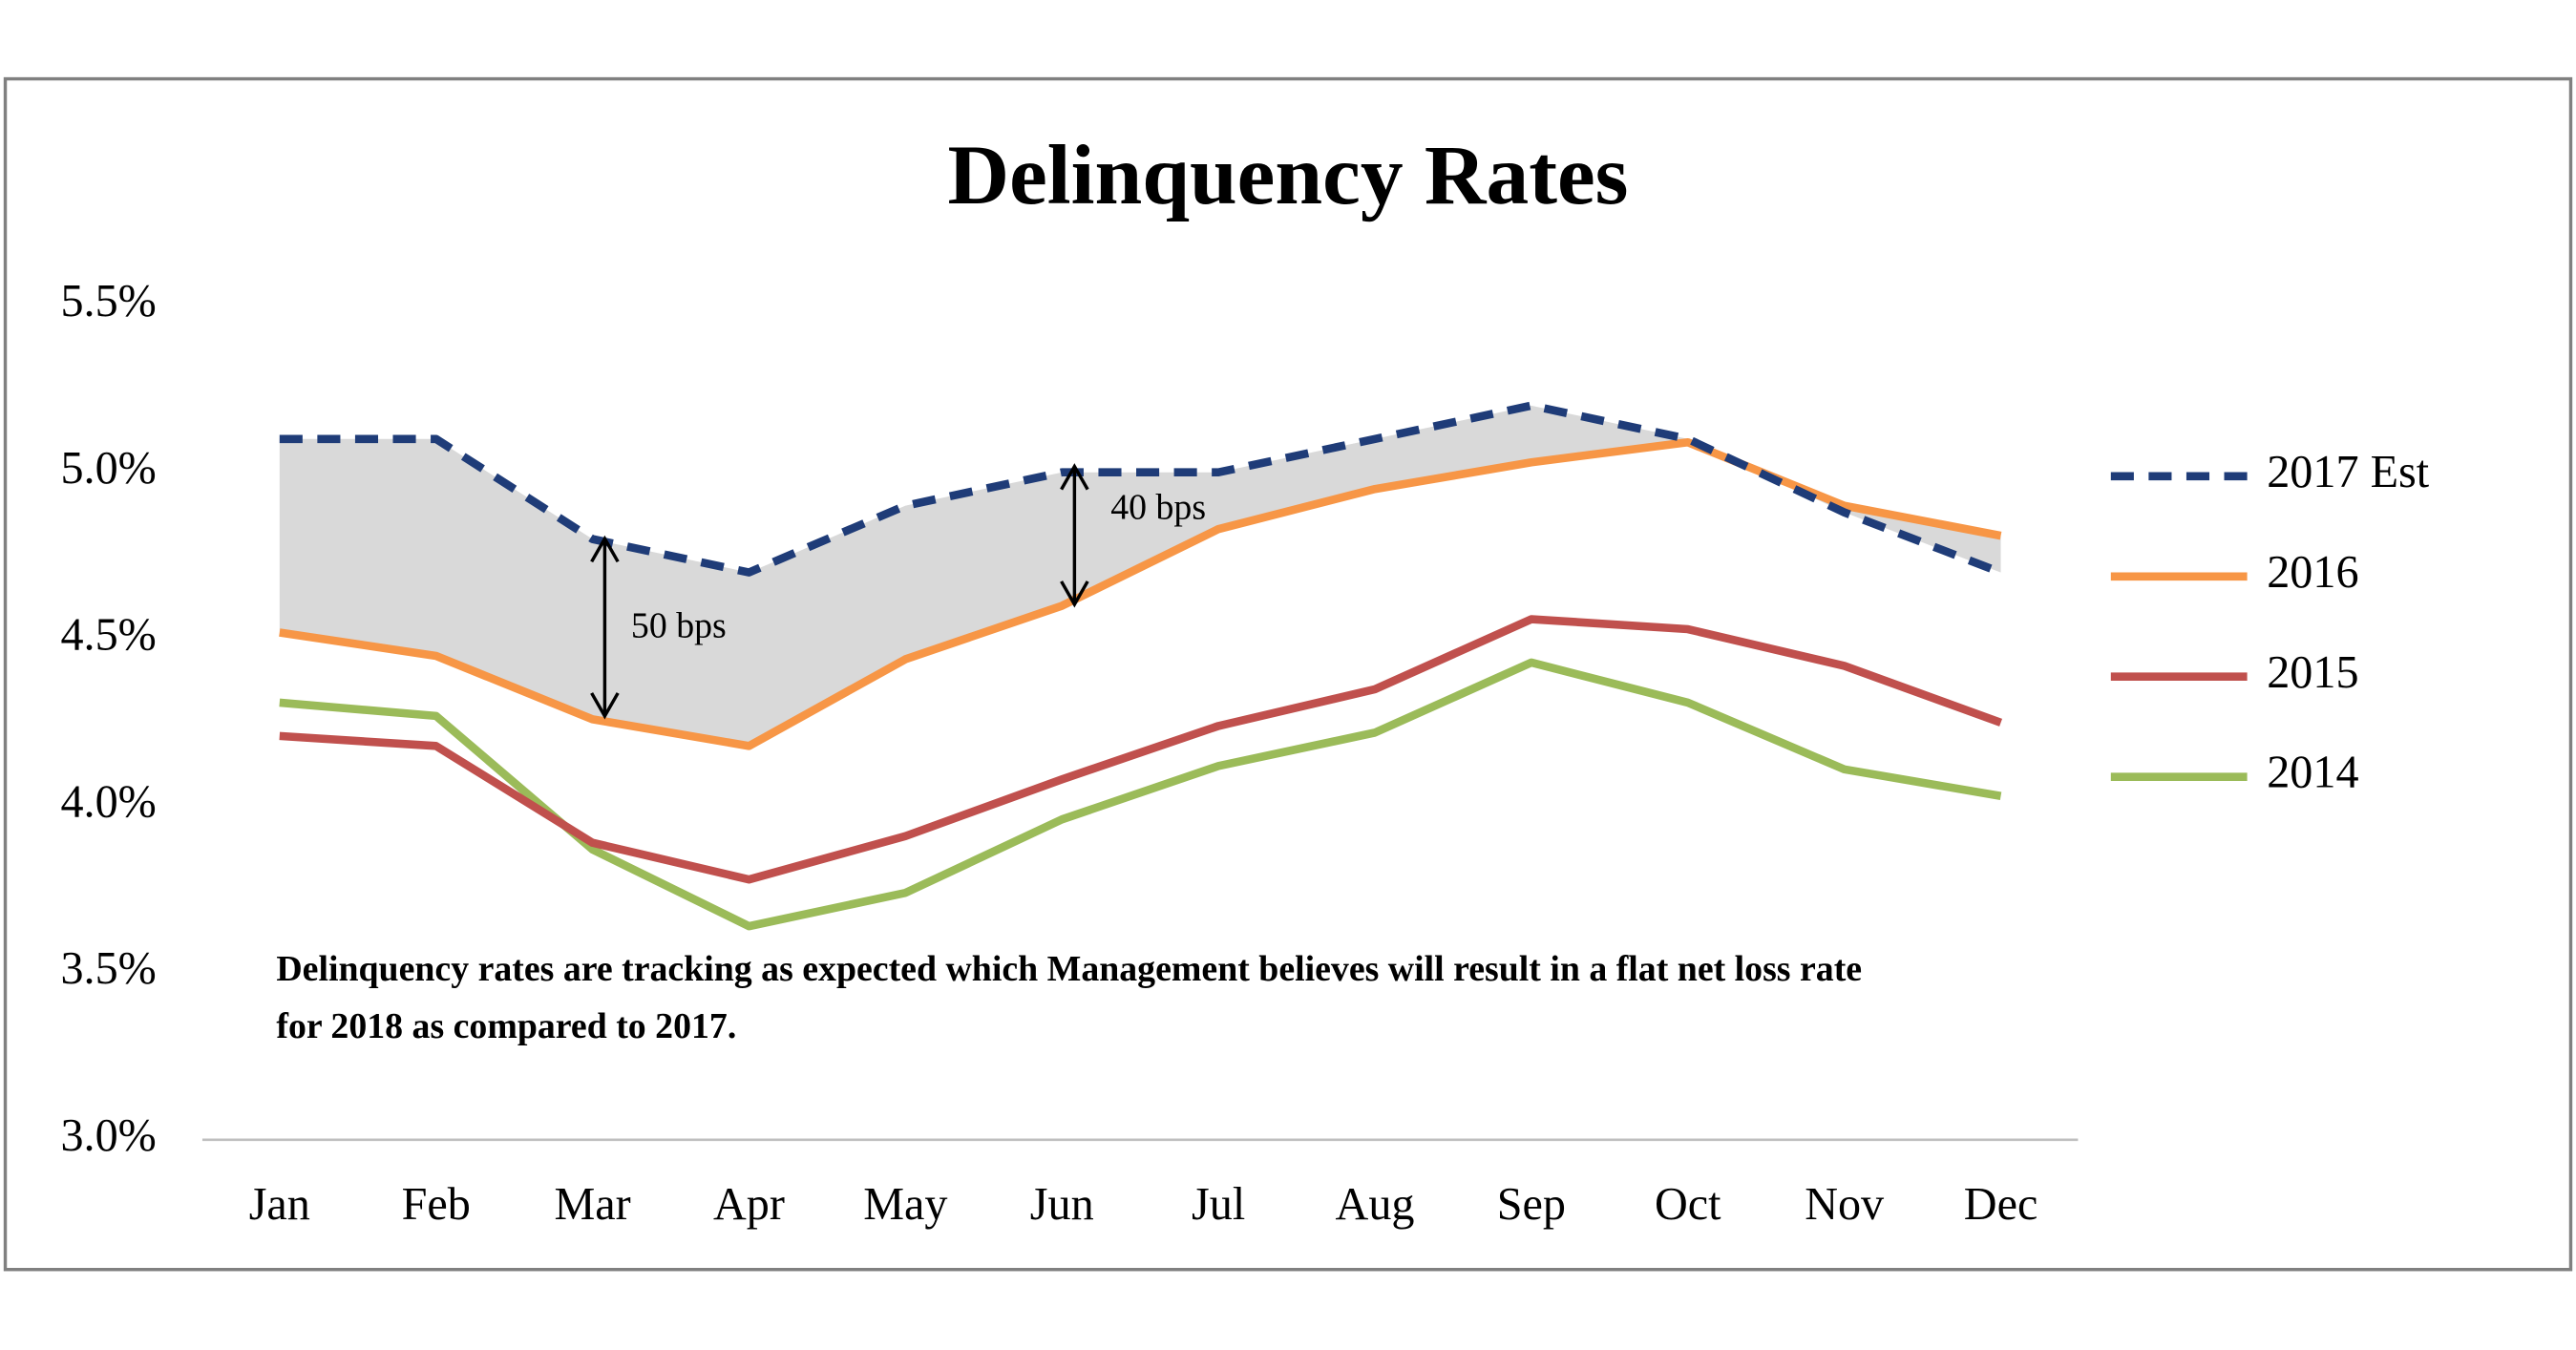 This screenshot has width=2576, height=1350. I want to click on legend-label: 2016, so click(2312, 572).